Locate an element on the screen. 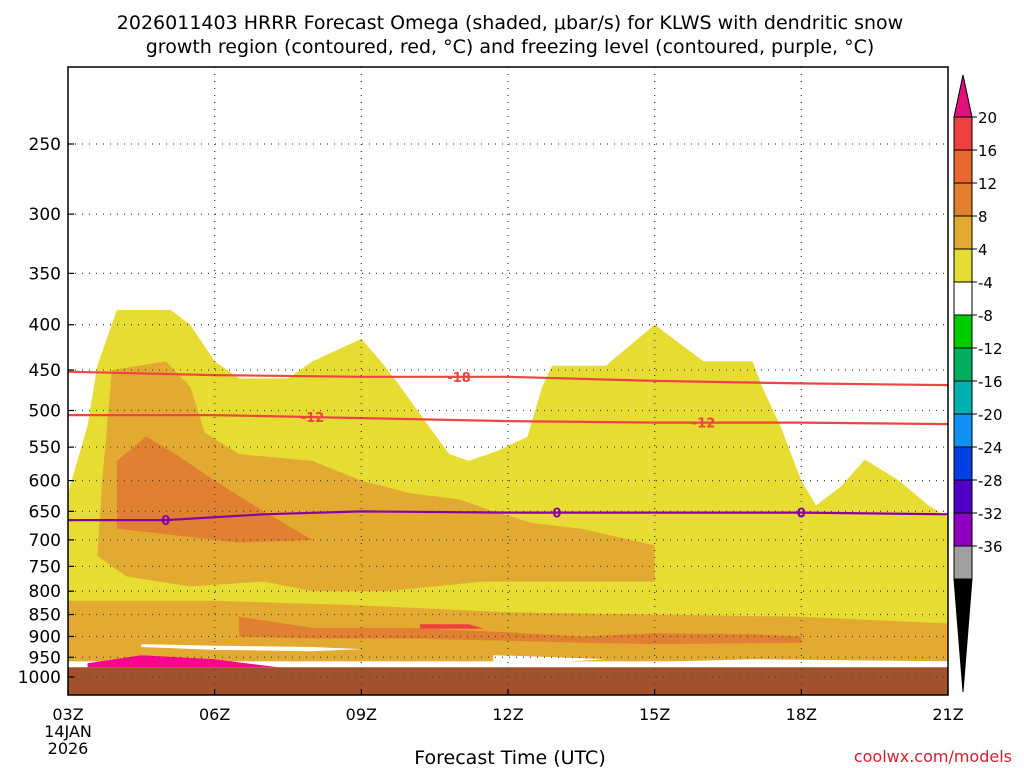 The image size is (1024, 768). xtick-label-03Z: 03Z is located at coordinates (67, 714).